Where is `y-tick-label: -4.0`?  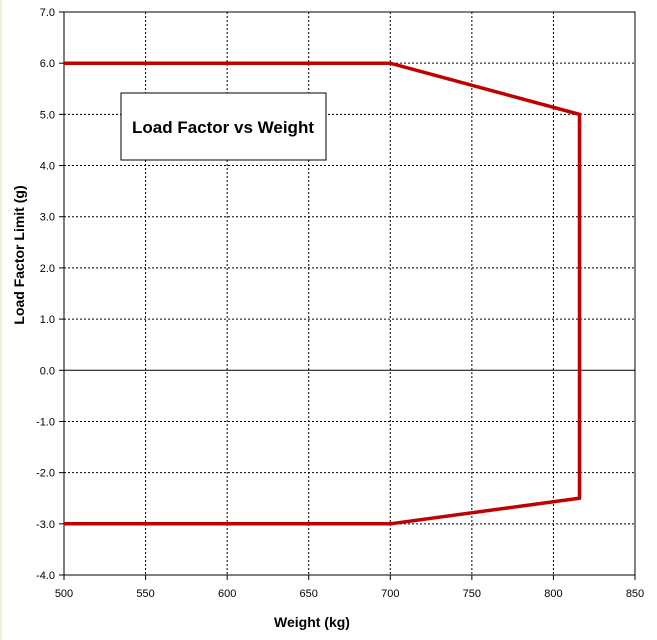
y-tick-label: -4.0 is located at coordinates (45, 576).